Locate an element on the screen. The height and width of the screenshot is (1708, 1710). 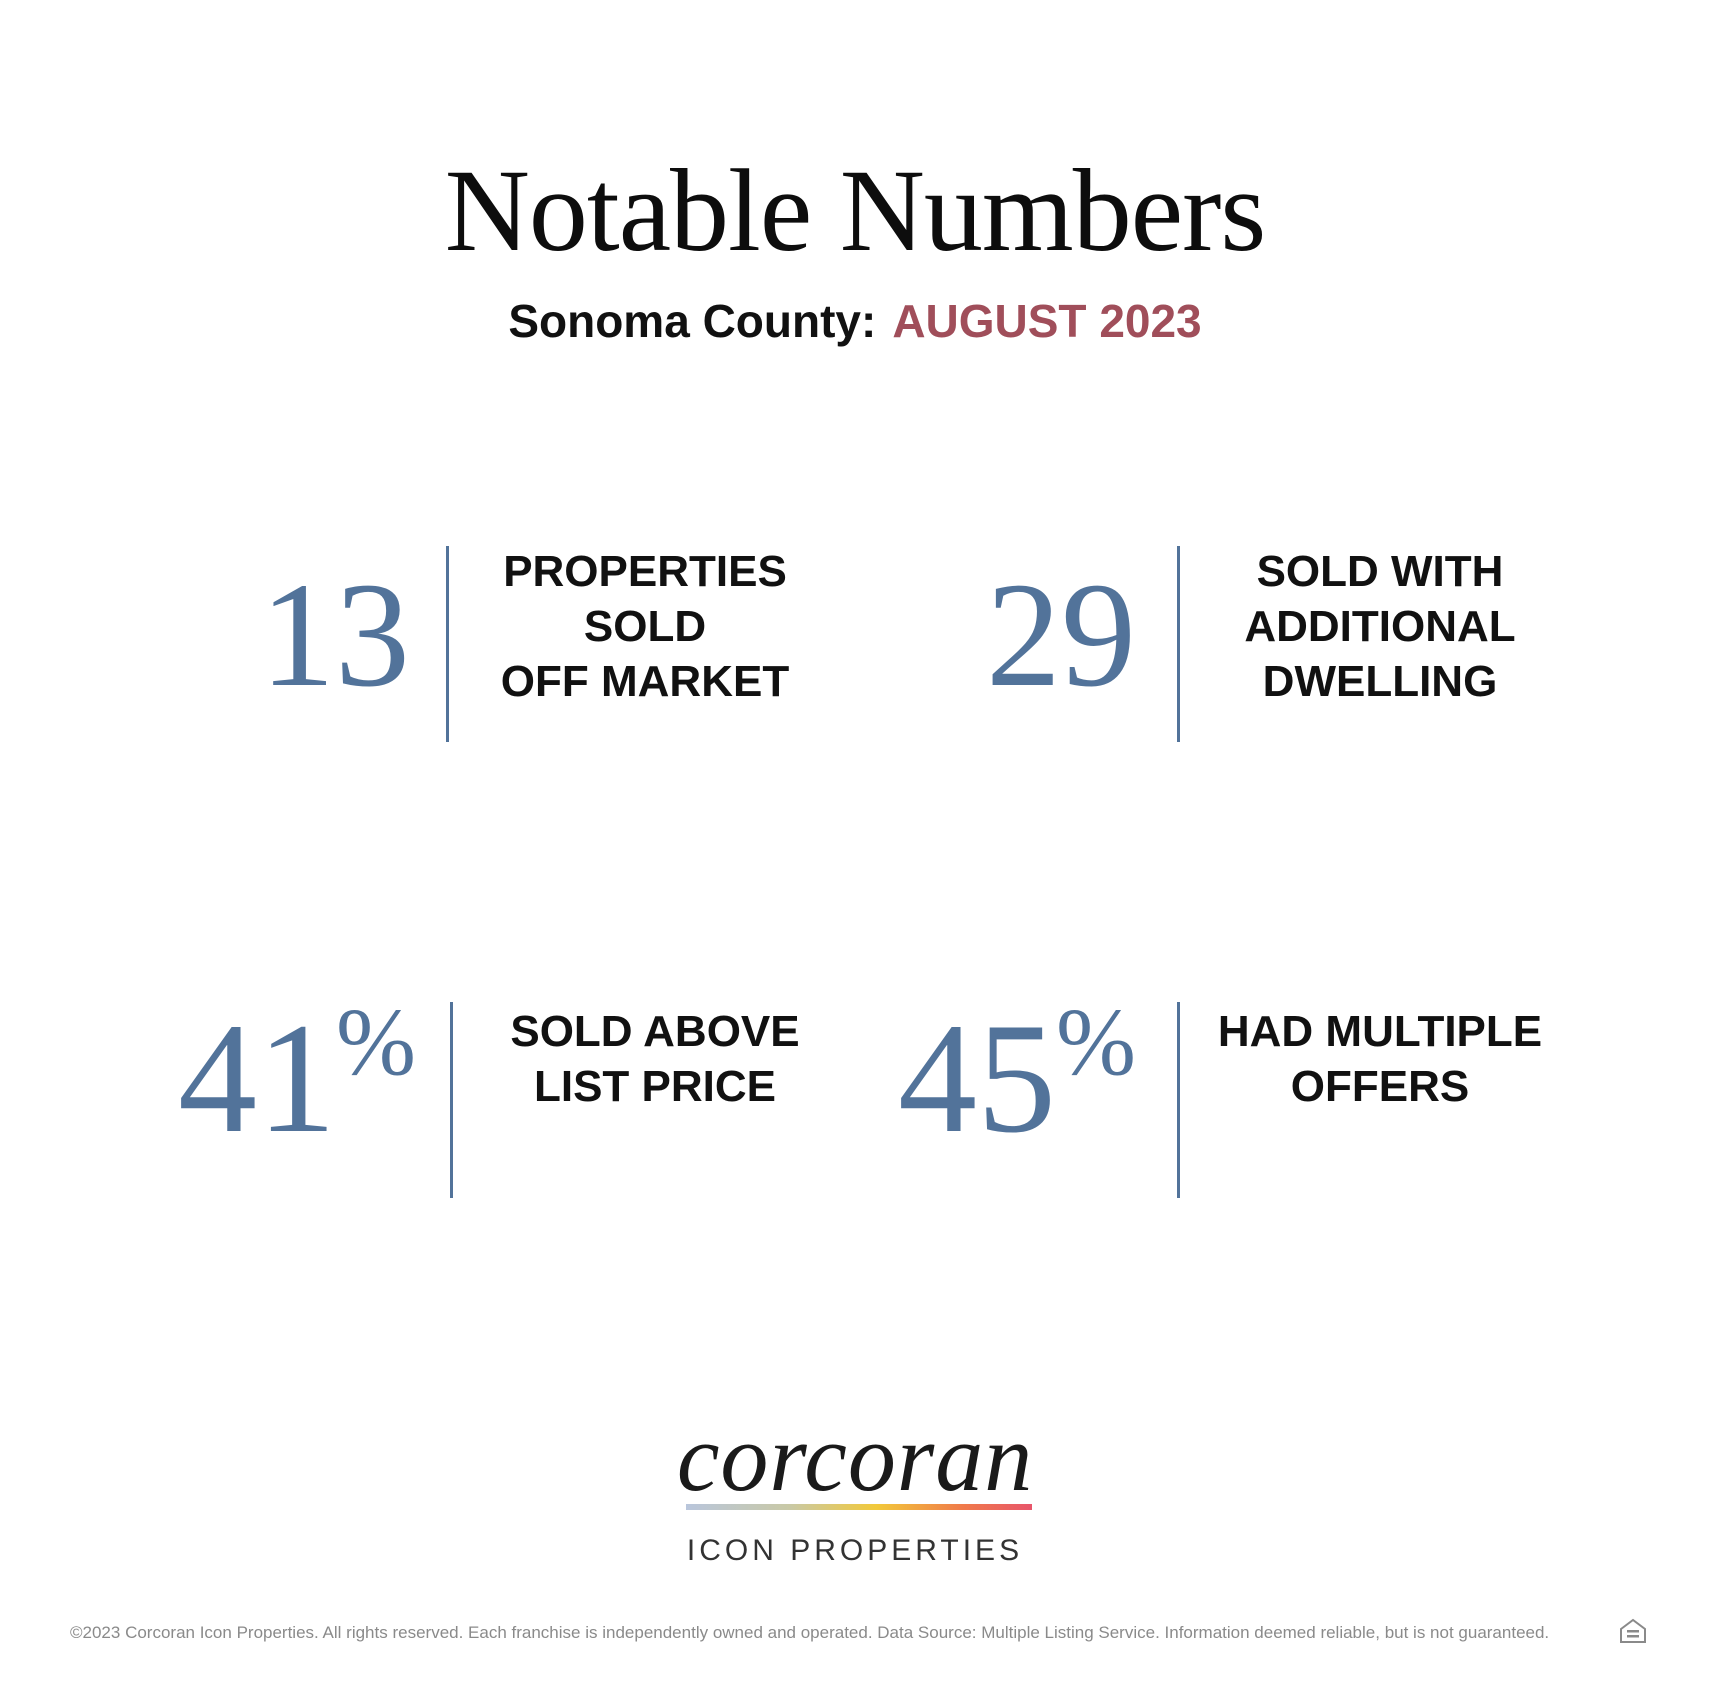
period-label: AUGUST 2023 is located at coordinates (1047, 321).